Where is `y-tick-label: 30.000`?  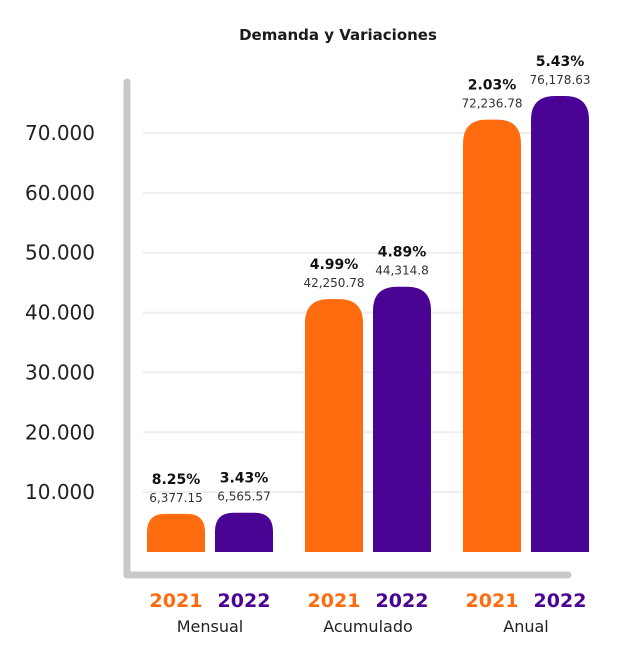 y-tick-label: 30.000 is located at coordinates (60, 372).